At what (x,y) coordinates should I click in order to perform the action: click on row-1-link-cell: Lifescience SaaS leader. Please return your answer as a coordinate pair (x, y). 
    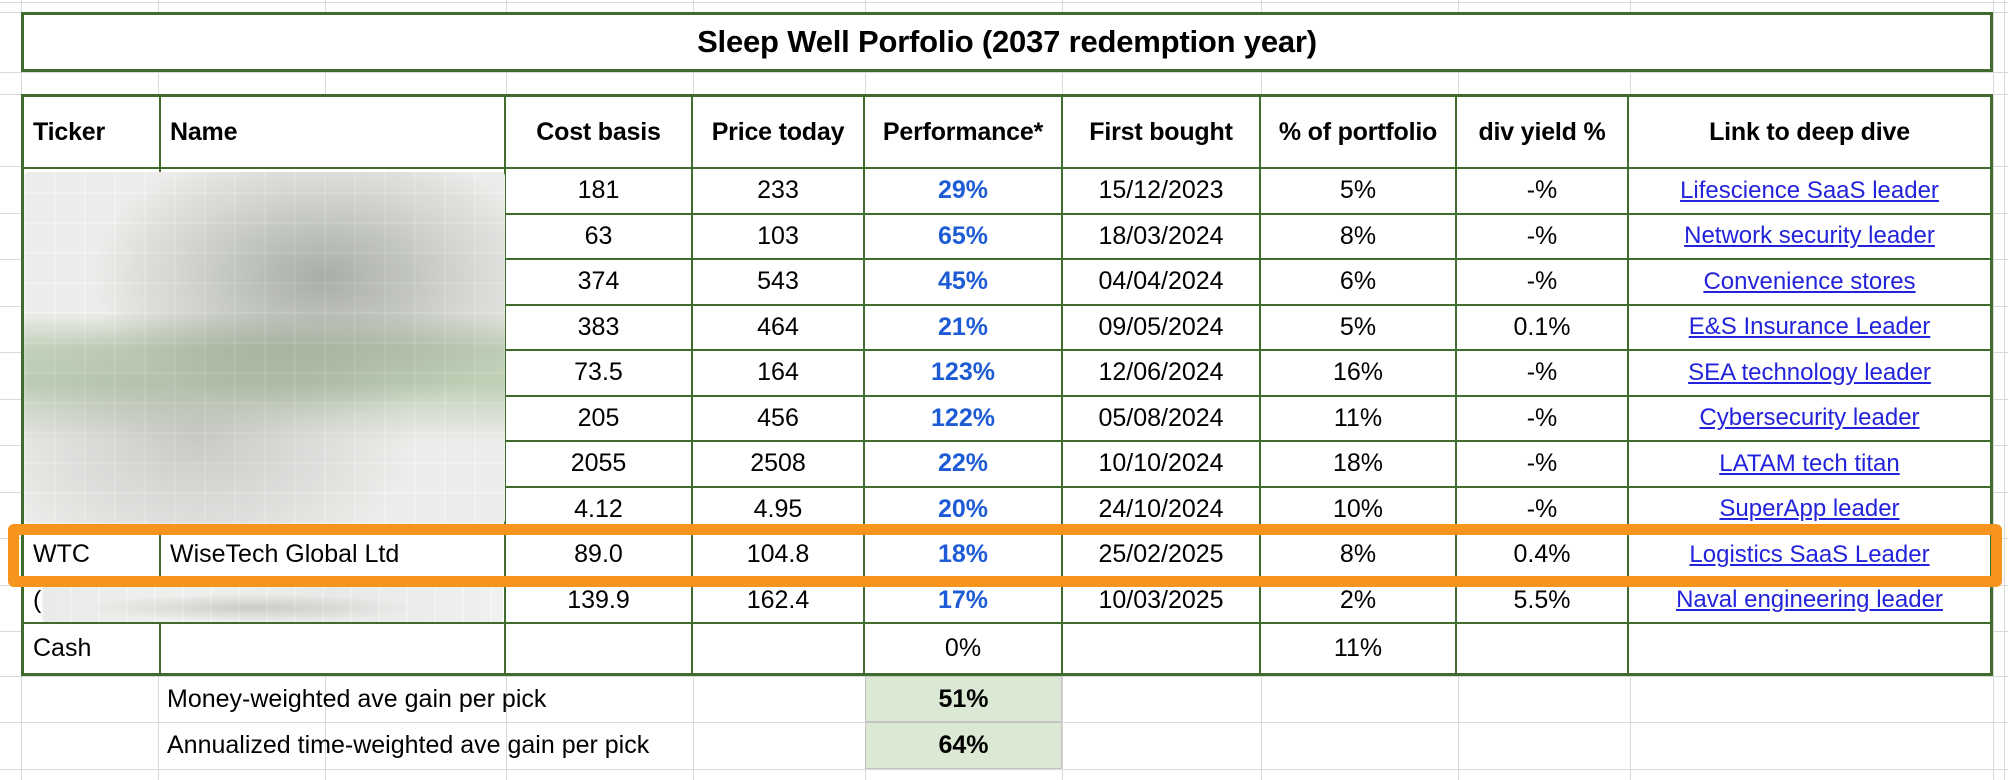
    Looking at the image, I should click on (1809, 192).